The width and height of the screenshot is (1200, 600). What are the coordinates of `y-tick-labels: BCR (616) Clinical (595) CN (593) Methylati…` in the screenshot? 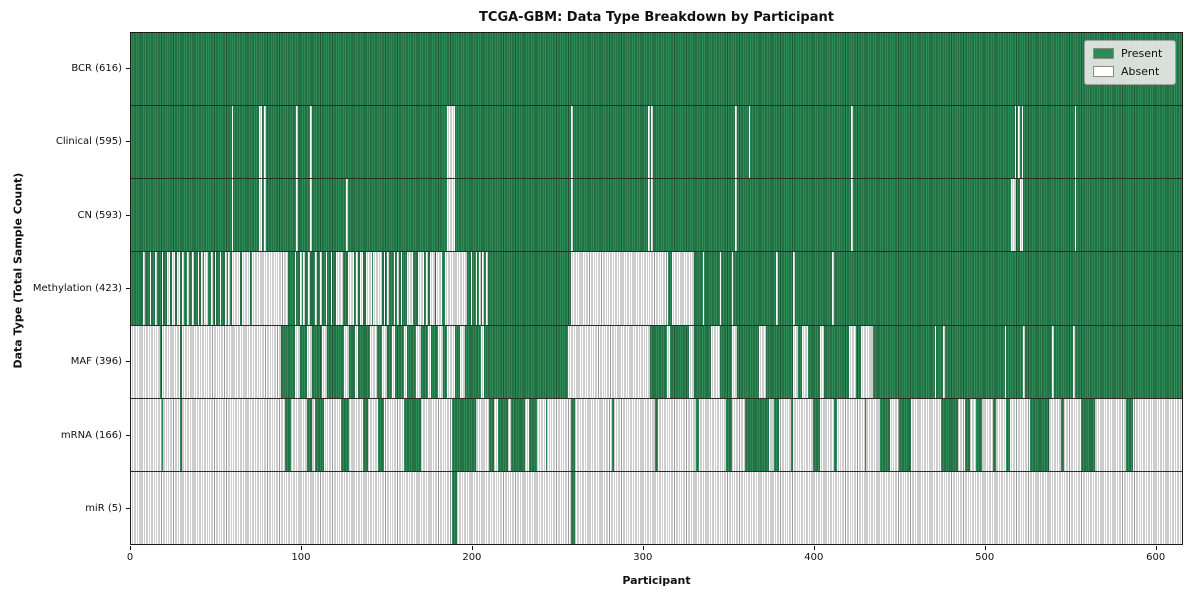 It's located at (65, 288).